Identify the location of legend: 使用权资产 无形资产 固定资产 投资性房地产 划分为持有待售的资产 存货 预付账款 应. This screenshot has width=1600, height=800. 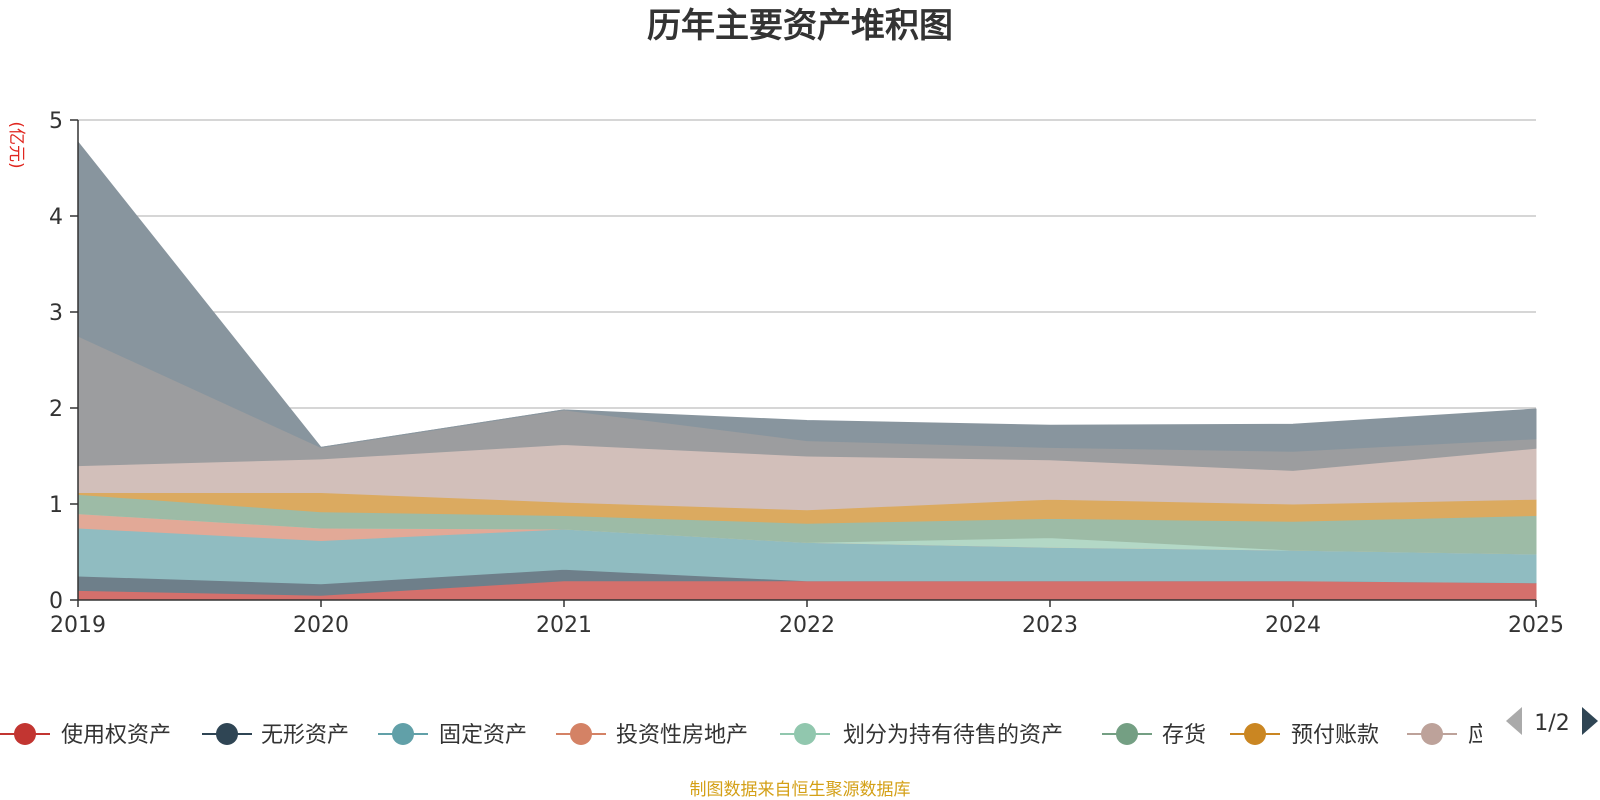
(745, 735).